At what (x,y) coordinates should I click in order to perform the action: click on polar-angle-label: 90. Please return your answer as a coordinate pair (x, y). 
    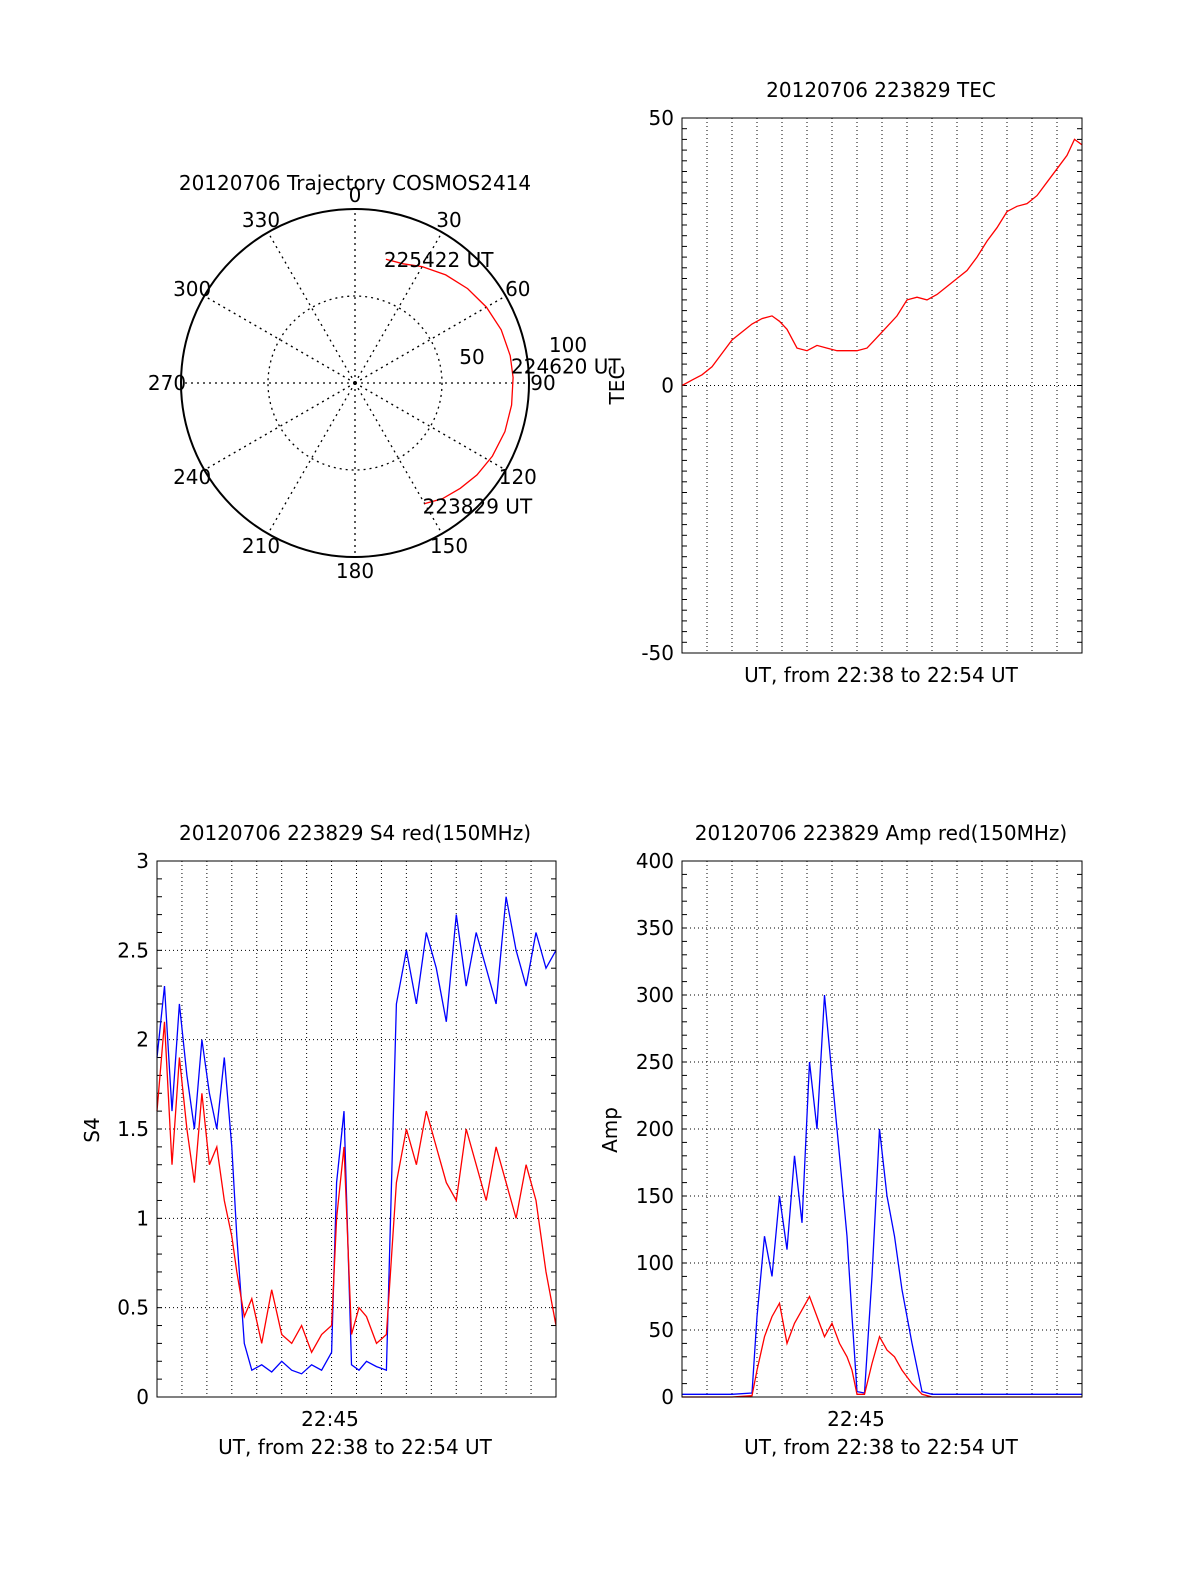
    Looking at the image, I should click on (542, 383).